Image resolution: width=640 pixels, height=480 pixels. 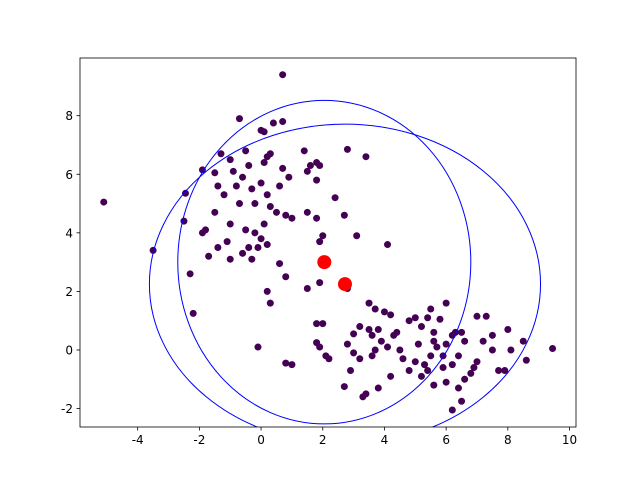 What do you see at coordinates (69, 292) in the screenshot?
I see `y-tick-label: 2` at bounding box center [69, 292].